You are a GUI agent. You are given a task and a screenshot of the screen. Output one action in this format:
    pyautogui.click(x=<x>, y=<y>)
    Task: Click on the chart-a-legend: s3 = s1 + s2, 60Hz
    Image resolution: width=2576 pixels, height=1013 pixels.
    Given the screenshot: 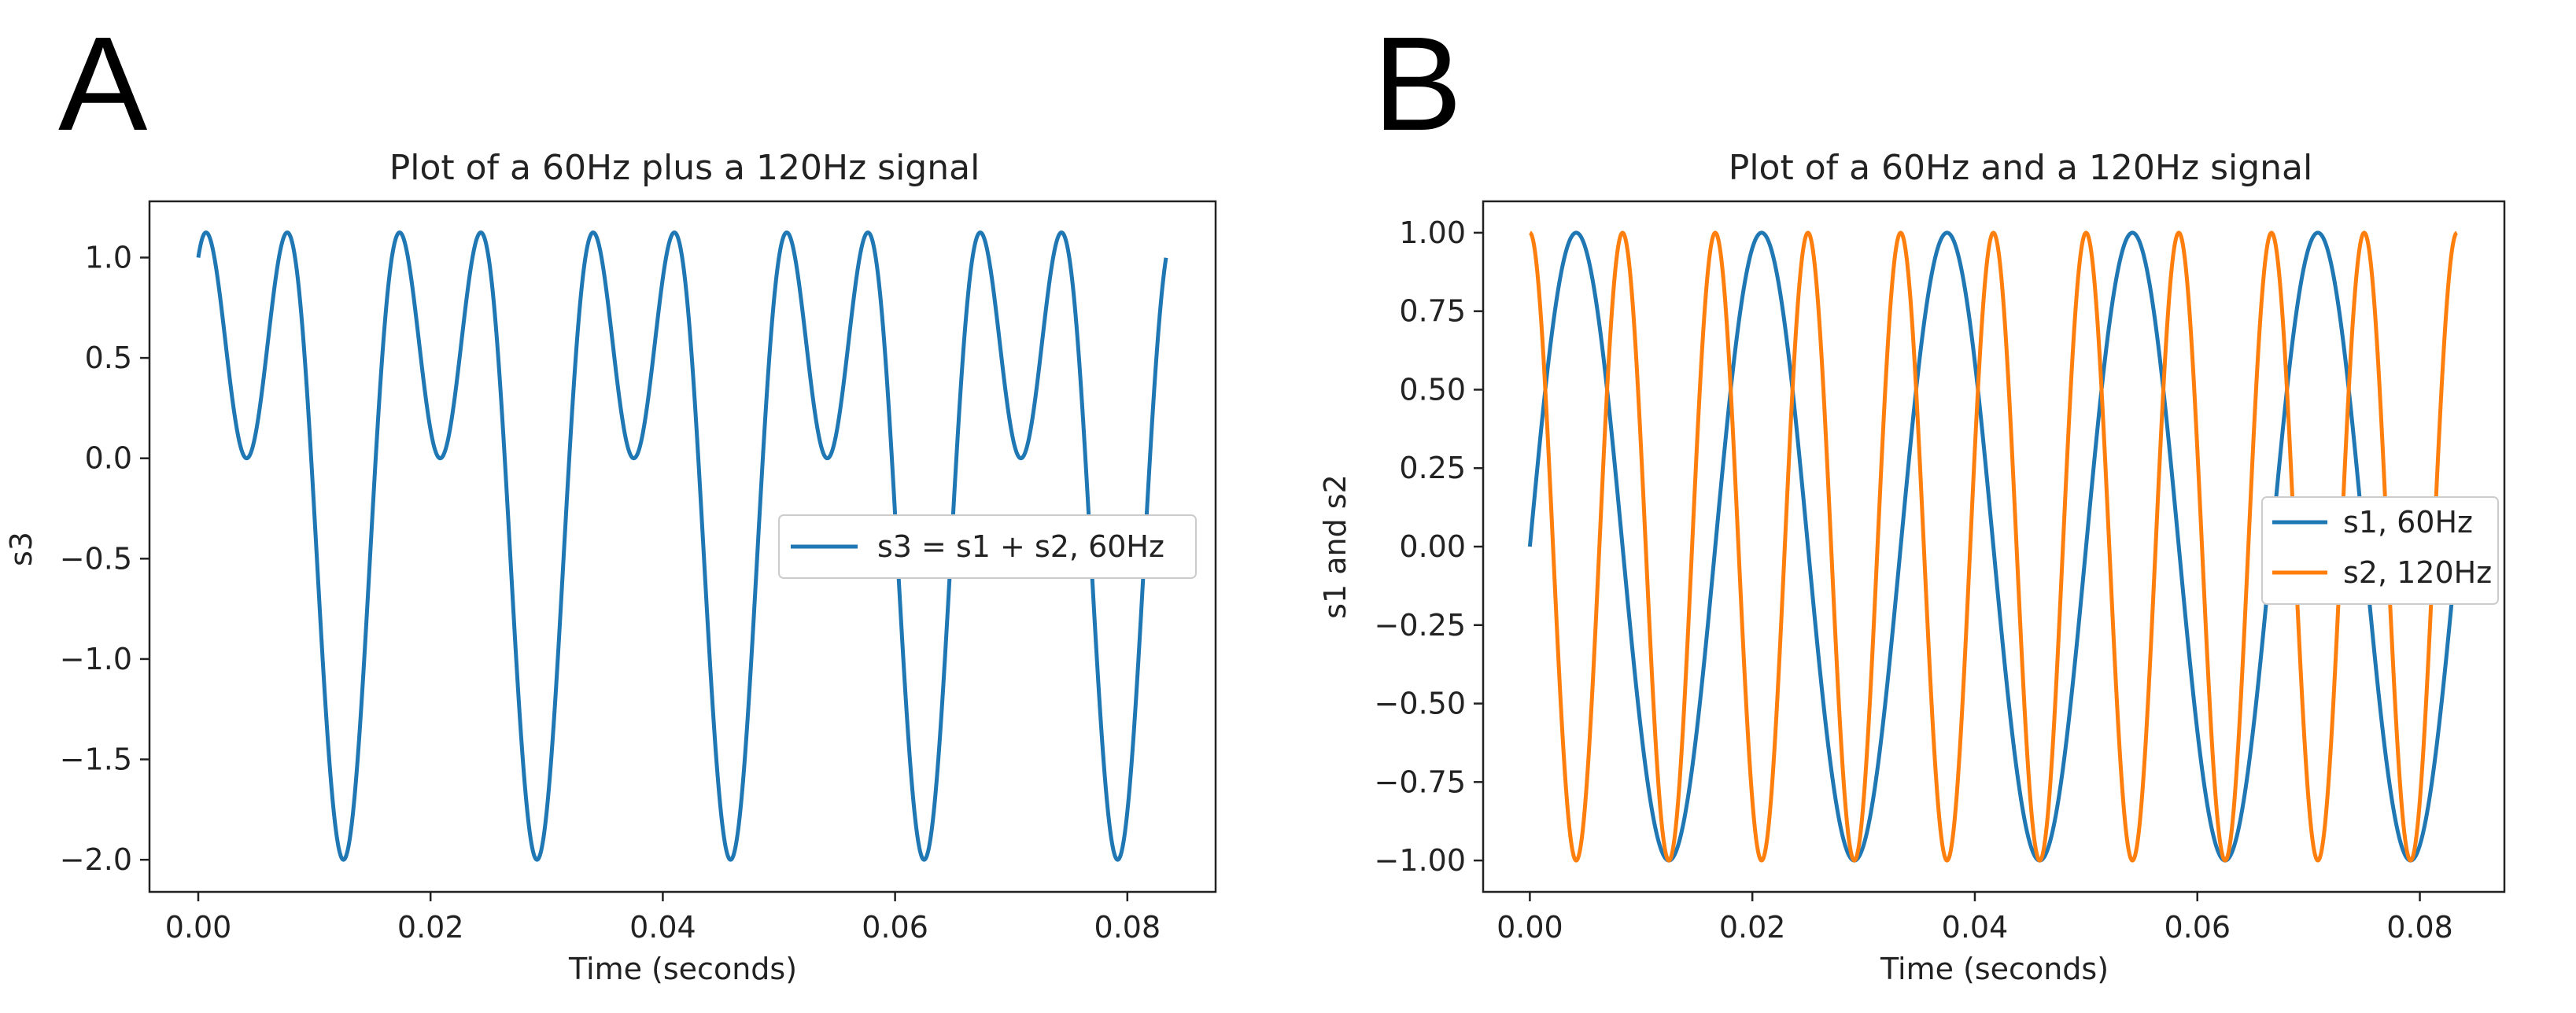 What is the action you would take?
    pyautogui.click(x=987, y=546)
    